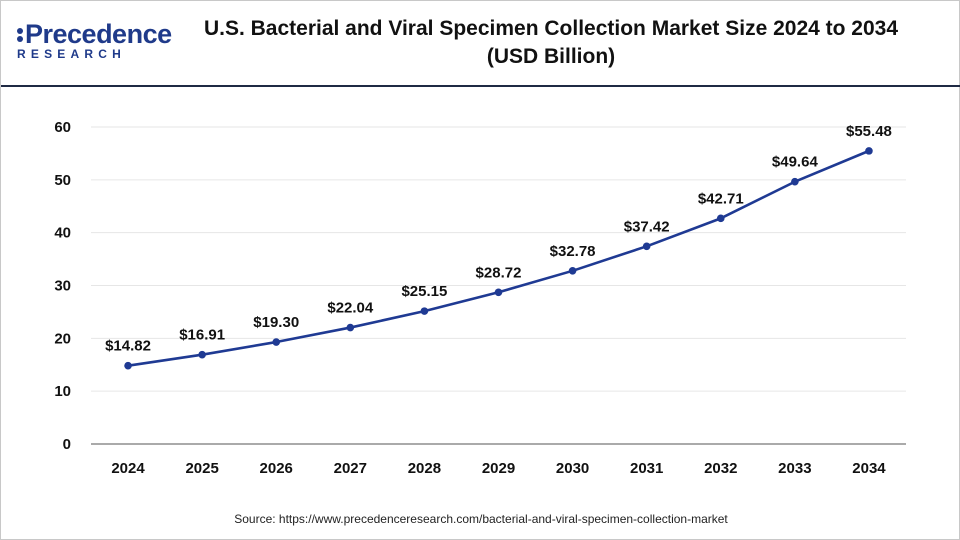  What do you see at coordinates (424, 468) in the screenshot?
I see `x-tick-label: 2028` at bounding box center [424, 468].